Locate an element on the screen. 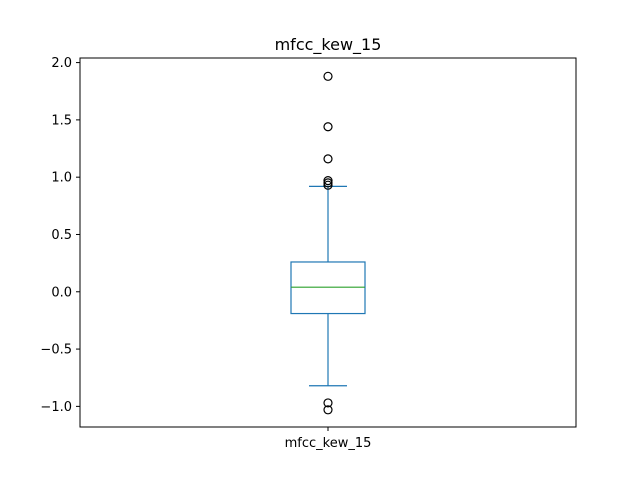 Image resolution: width=640 pixels, height=480 pixels. y-tick-label: −0.5 is located at coordinates (56, 350).